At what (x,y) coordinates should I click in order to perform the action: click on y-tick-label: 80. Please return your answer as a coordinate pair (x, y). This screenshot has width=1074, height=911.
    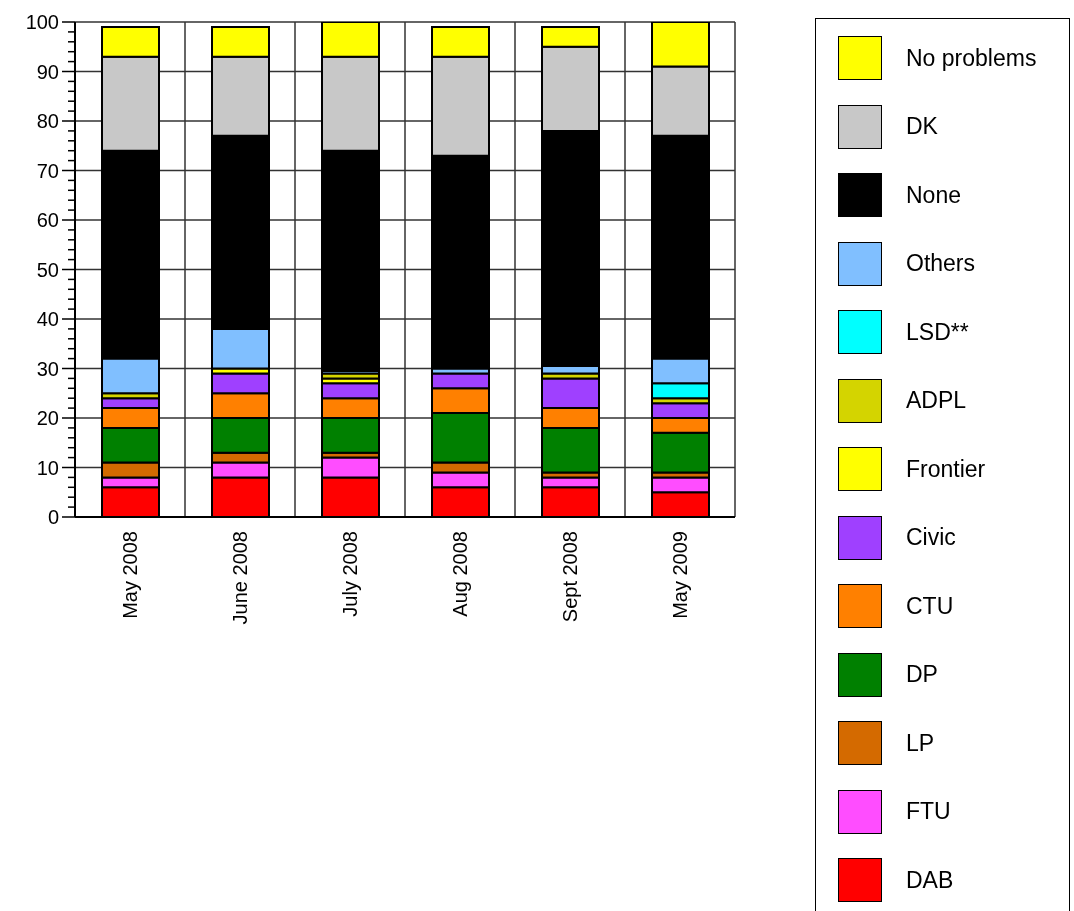
    Looking at the image, I should click on (47, 121).